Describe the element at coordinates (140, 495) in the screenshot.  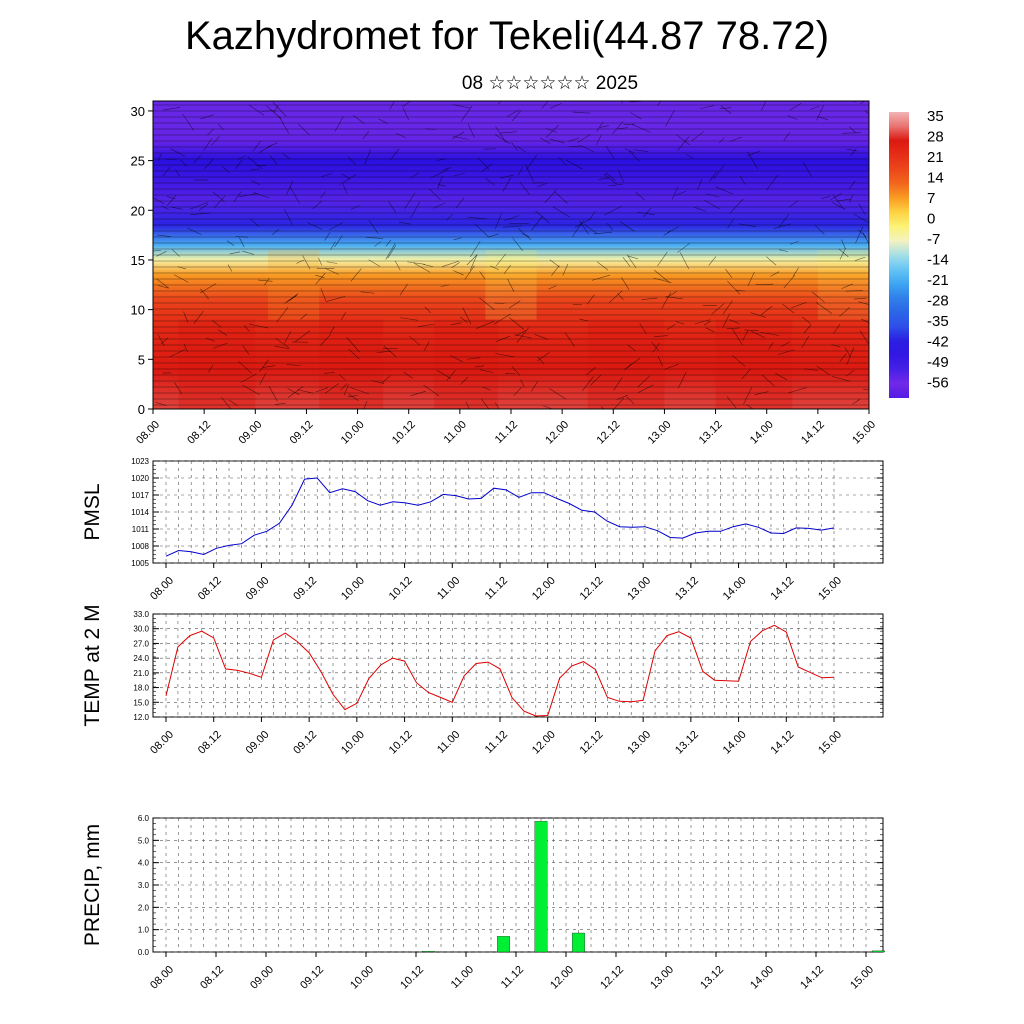
I see `y-tick-label: 1017` at that location.